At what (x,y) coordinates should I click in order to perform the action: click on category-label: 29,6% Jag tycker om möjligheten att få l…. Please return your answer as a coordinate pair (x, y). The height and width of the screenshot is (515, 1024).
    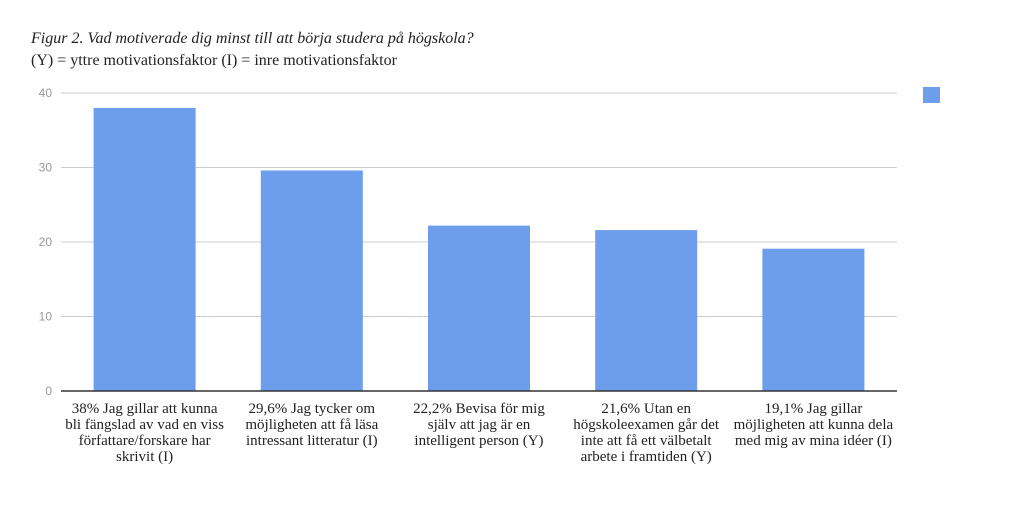
    Looking at the image, I should click on (312, 425).